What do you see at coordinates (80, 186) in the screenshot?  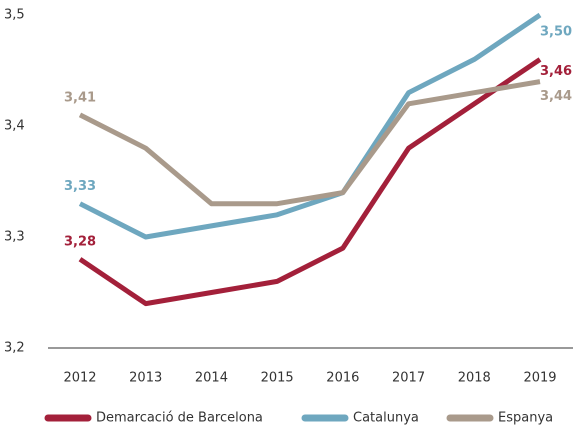 I see `data-label: 3,33` at bounding box center [80, 186].